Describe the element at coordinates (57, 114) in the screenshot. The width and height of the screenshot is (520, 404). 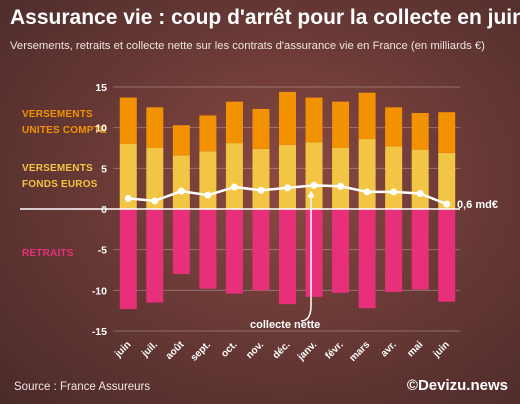
I see `legend-unites-compte-line1: VERSEMENTS` at that location.